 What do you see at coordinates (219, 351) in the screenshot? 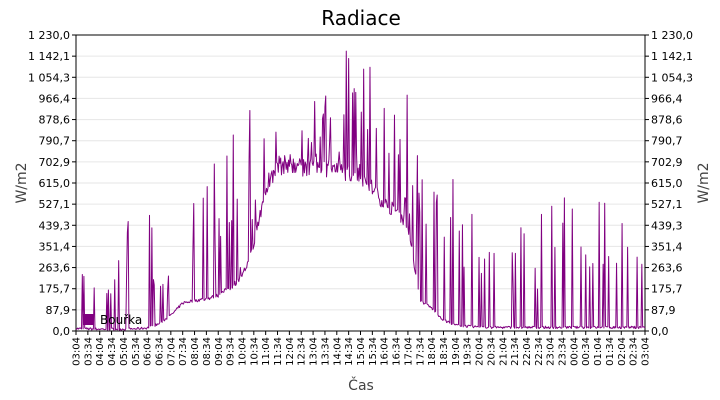
I see `x-tick-label: 09:04` at bounding box center [219, 351].